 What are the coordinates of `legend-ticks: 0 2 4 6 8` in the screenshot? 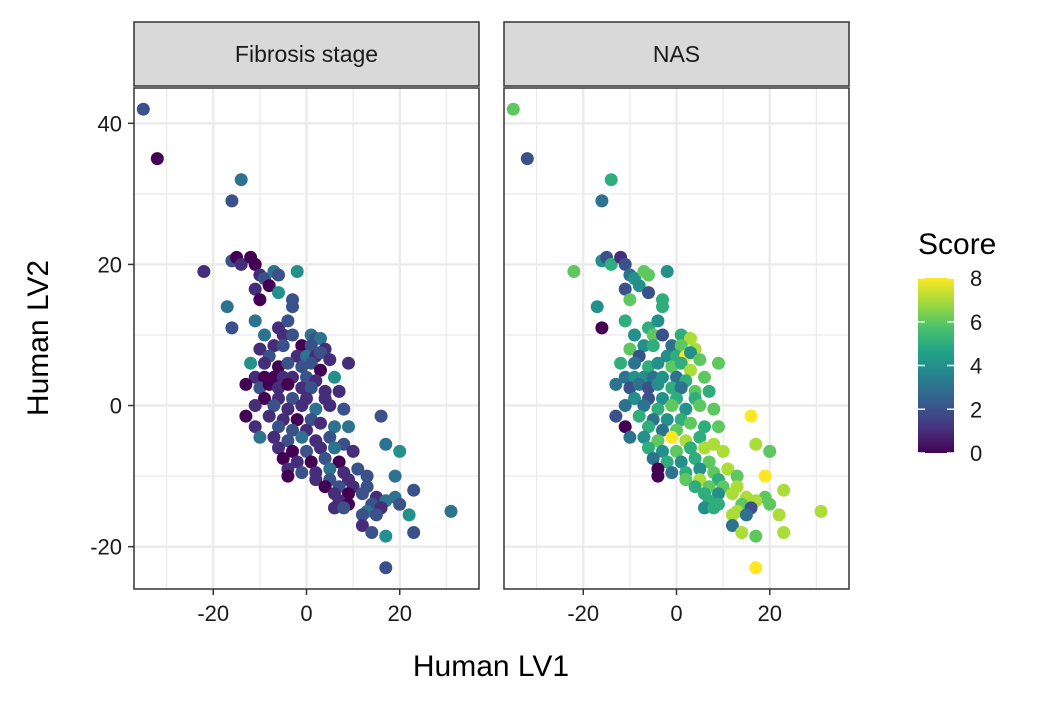 It's located at (950, 366).